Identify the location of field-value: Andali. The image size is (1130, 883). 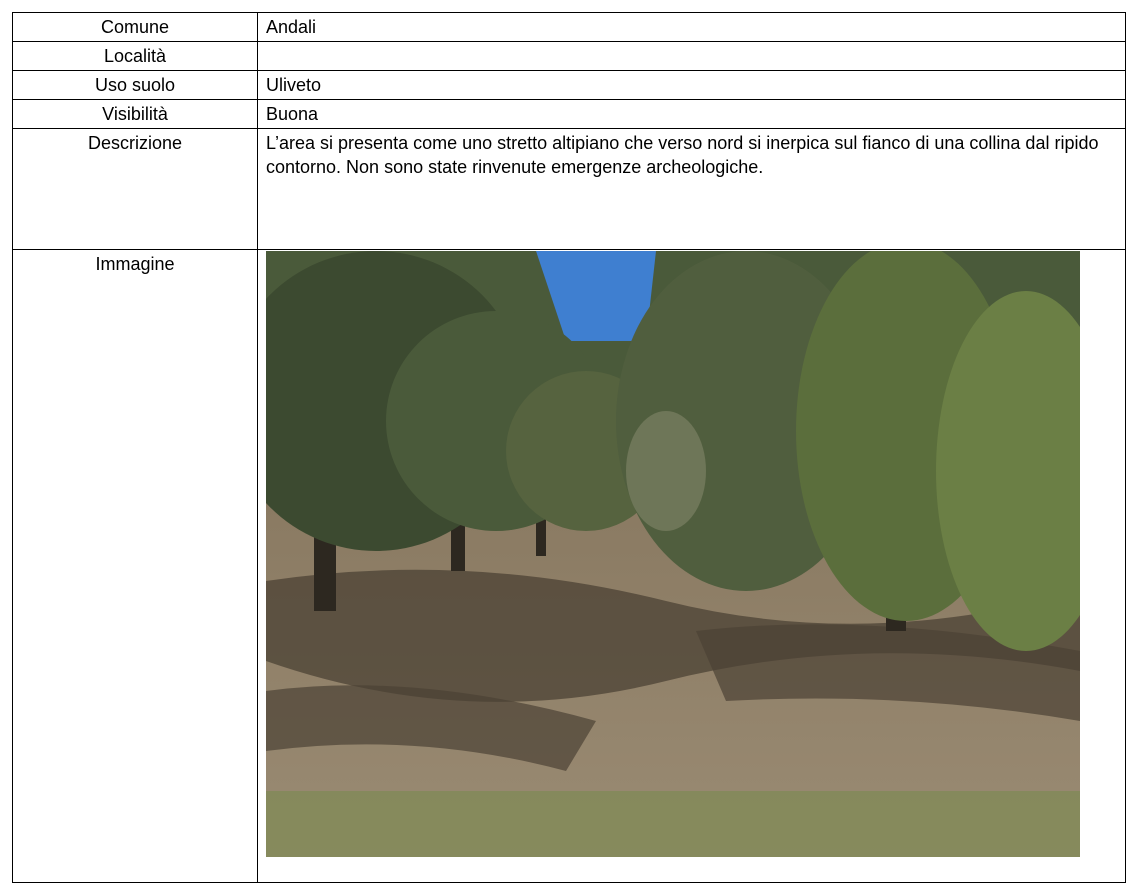
(691, 27).